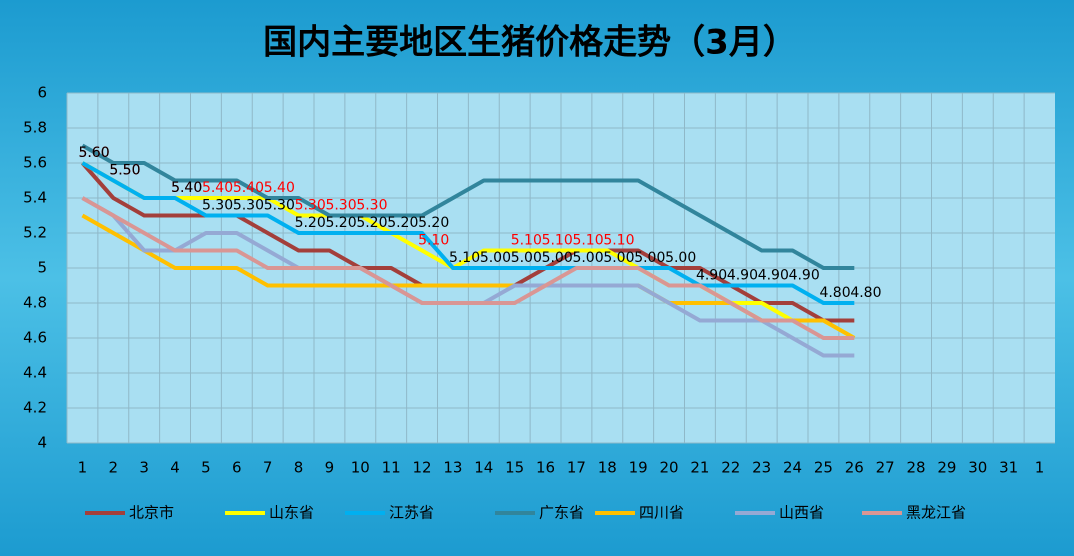  What do you see at coordinates (35, 373) in the screenshot?
I see `y-tick-label: 4.4` at bounding box center [35, 373].